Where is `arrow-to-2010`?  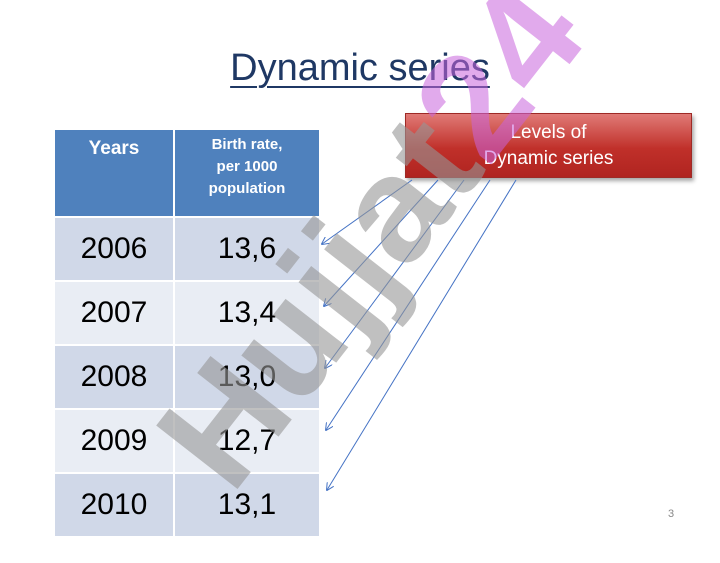 arrow-to-2010 is located at coordinates (422, 334).